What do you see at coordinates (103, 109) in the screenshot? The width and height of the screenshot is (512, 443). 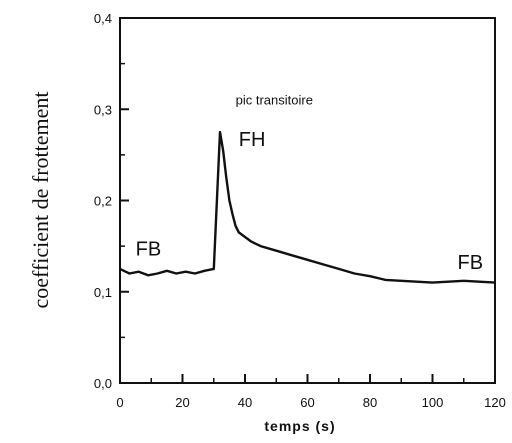 I see `y-tick-label: 0,3` at bounding box center [103, 109].